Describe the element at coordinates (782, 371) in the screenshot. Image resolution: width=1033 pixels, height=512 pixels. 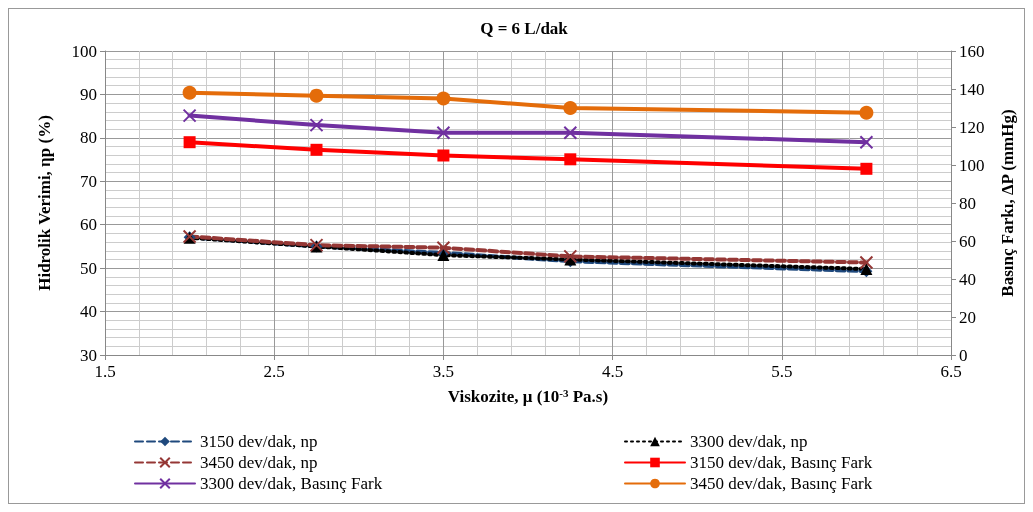
I see `x-tick-label: 5.5` at that location.